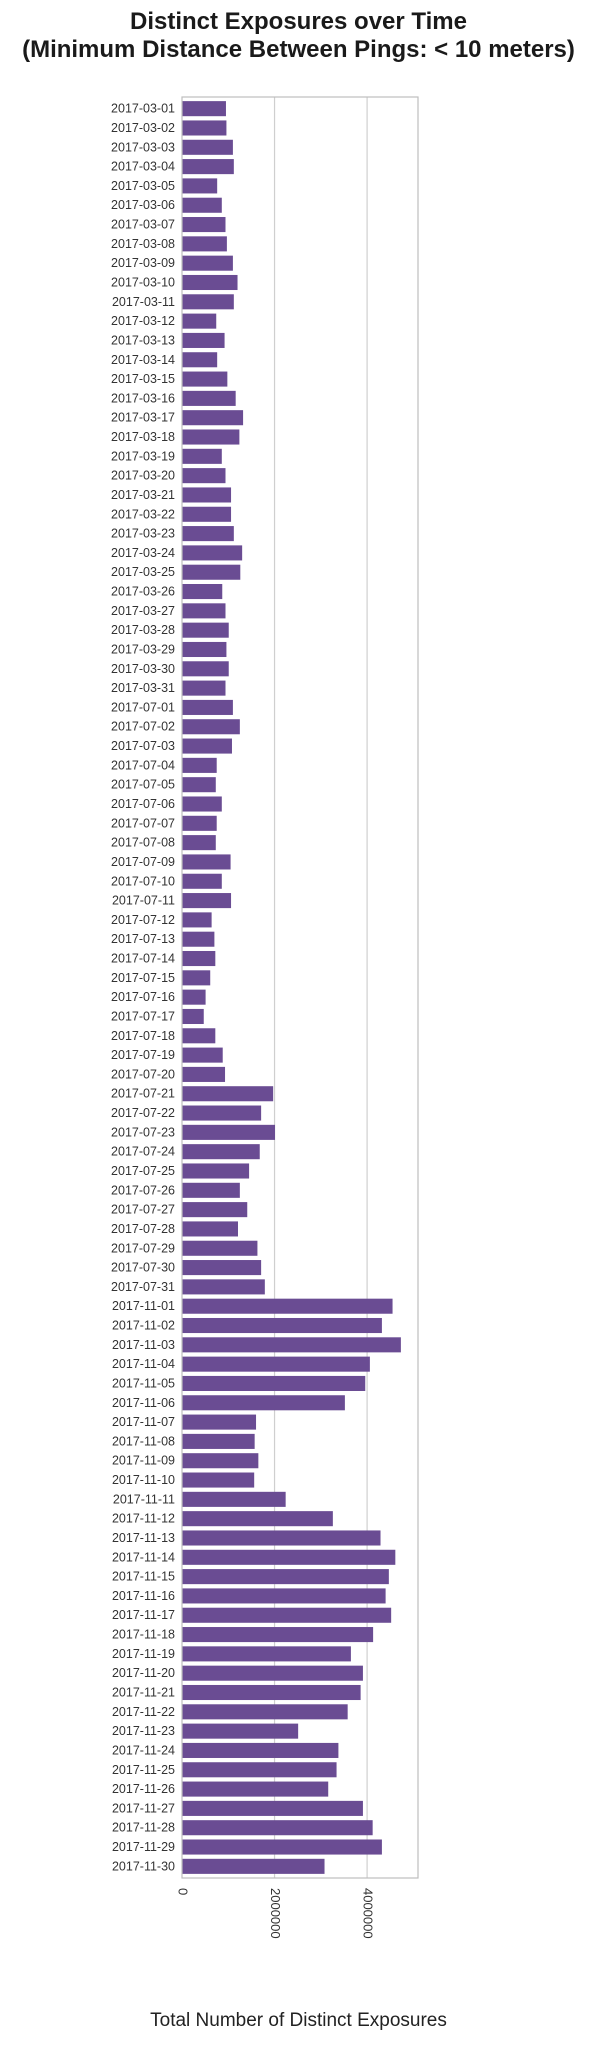 The height and width of the screenshot is (2053, 597). I want to click on y-tick-label: 2017-03-14, so click(143, 360).